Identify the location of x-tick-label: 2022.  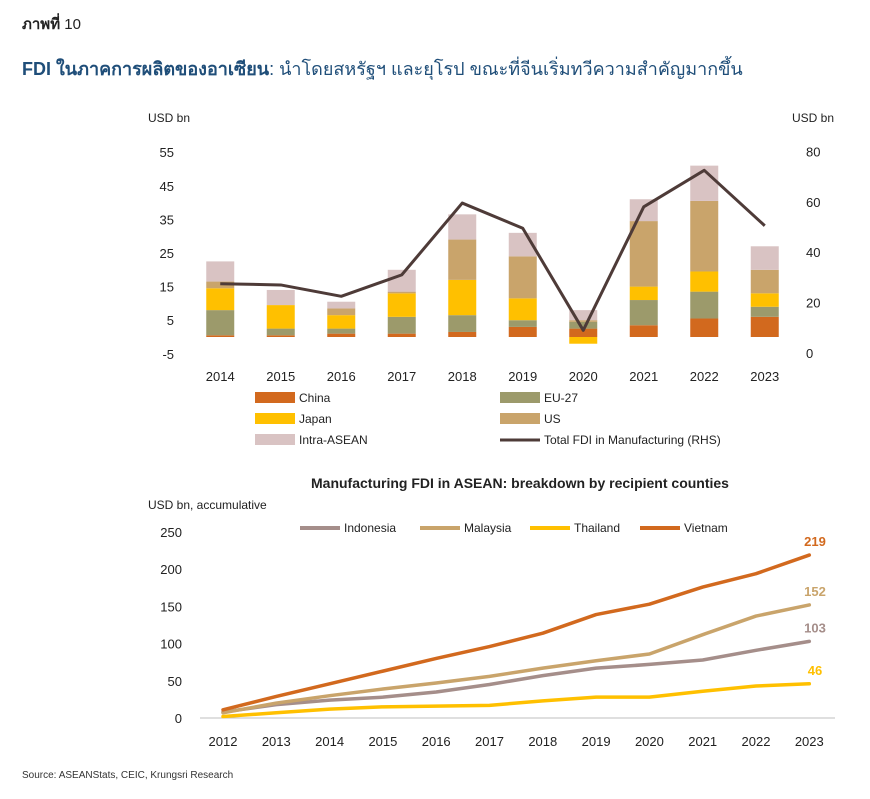
(704, 376).